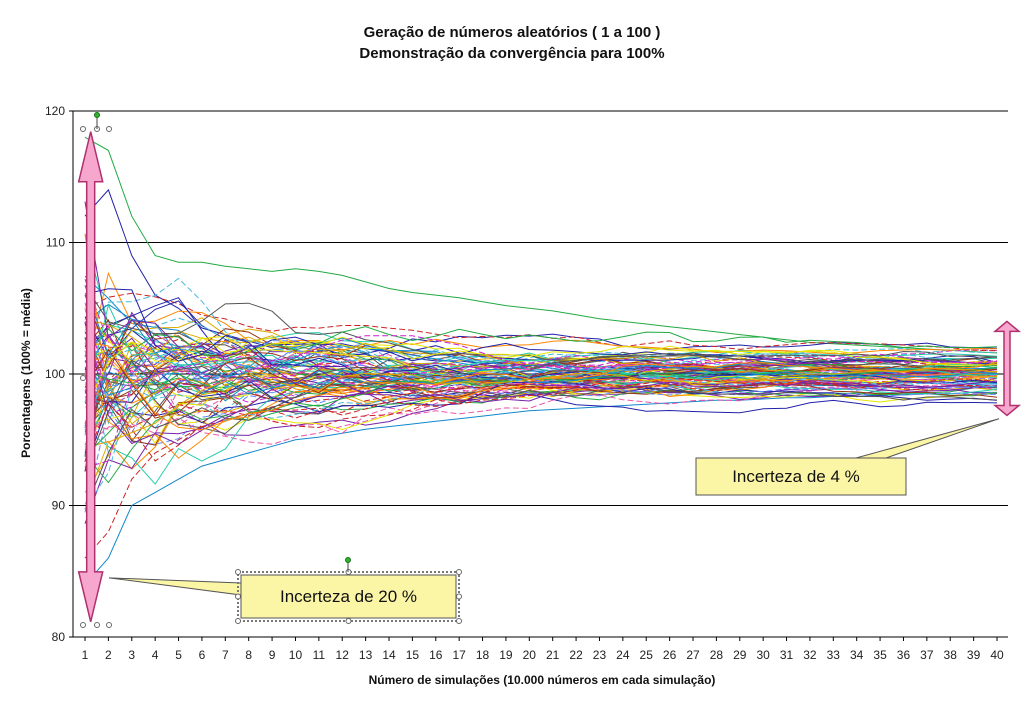  I want to click on x-tick-label: 12, so click(343, 655).